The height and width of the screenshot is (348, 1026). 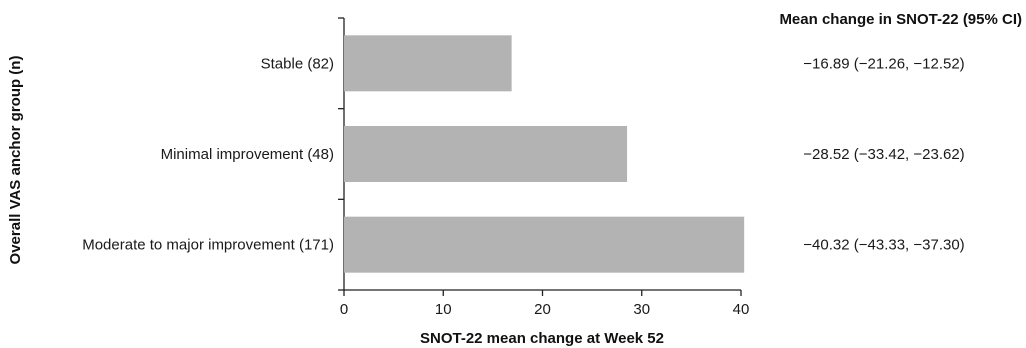 What do you see at coordinates (542, 338) in the screenshot?
I see `x-axis-label: SNOT-22 mean change at Week 52` at bounding box center [542, 338].